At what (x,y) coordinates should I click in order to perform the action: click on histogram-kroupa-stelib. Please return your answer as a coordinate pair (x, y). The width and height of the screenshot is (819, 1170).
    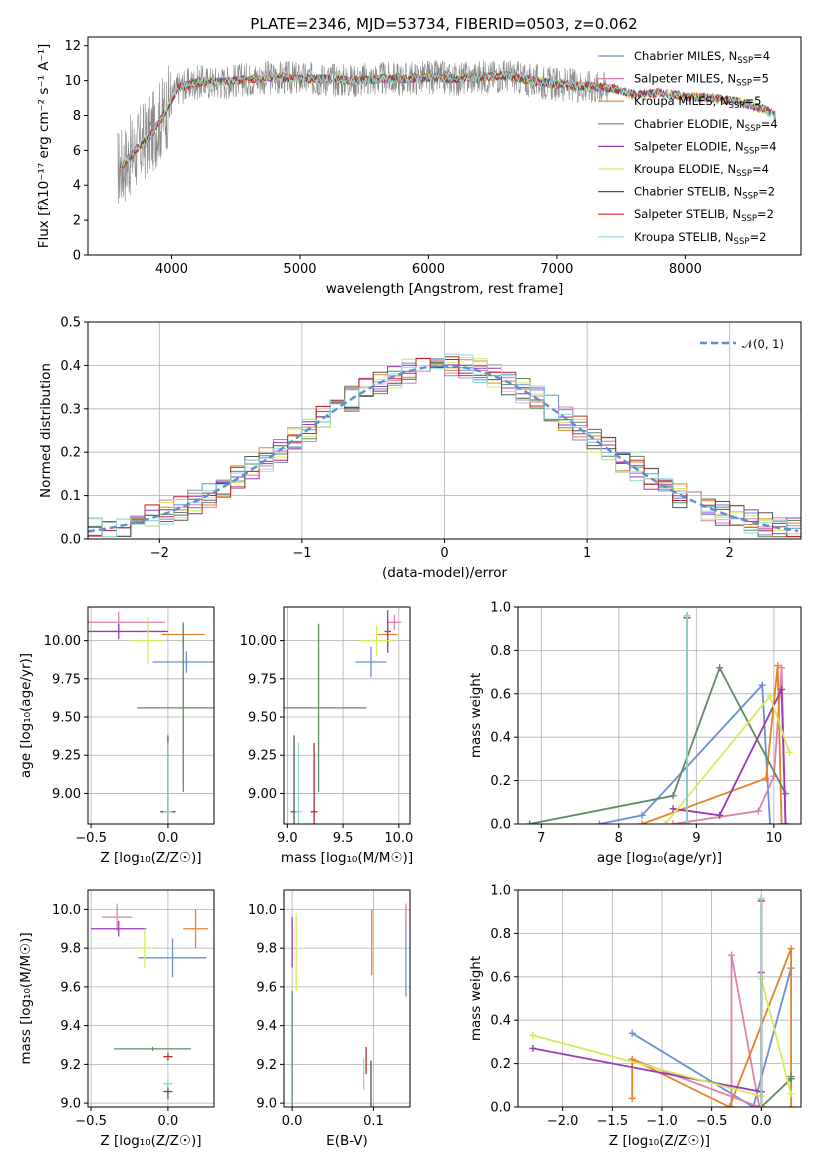
    Looking at the image, I should click on (444, 445).